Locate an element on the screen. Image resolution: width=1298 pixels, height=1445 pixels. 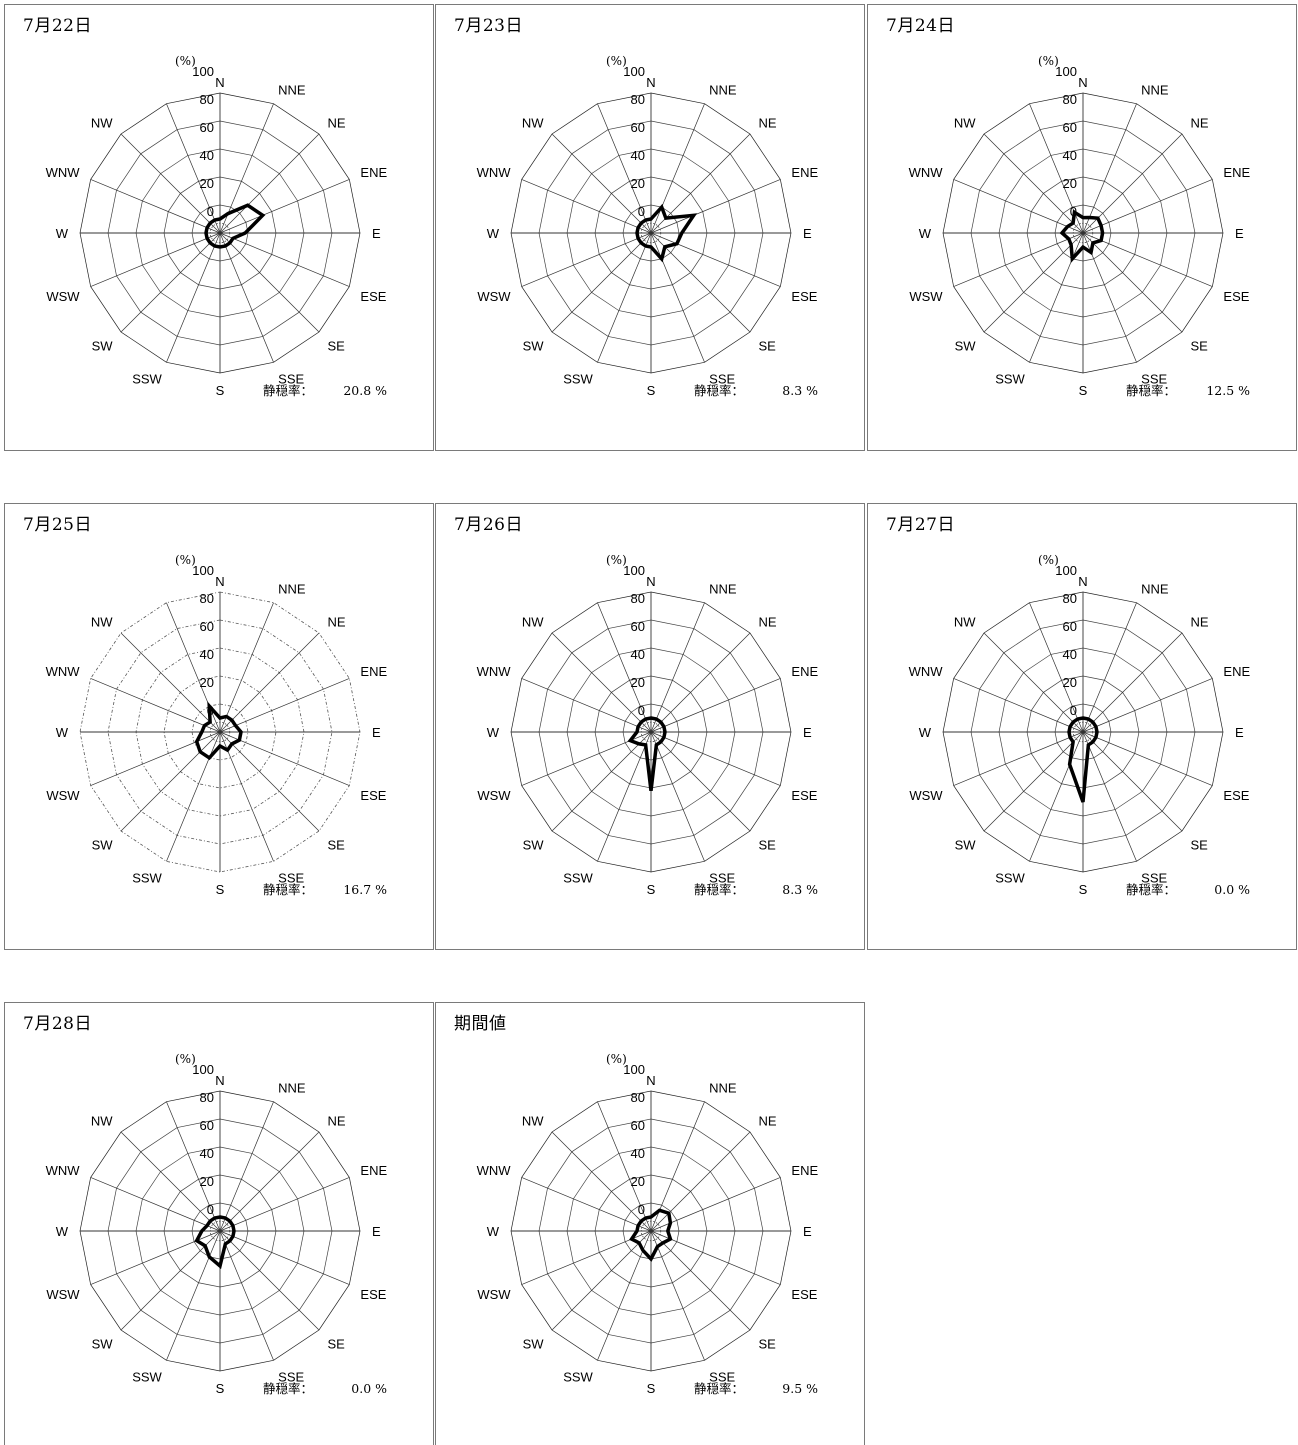
chart-title: 7月25日 is located at coordinates (57, 525).